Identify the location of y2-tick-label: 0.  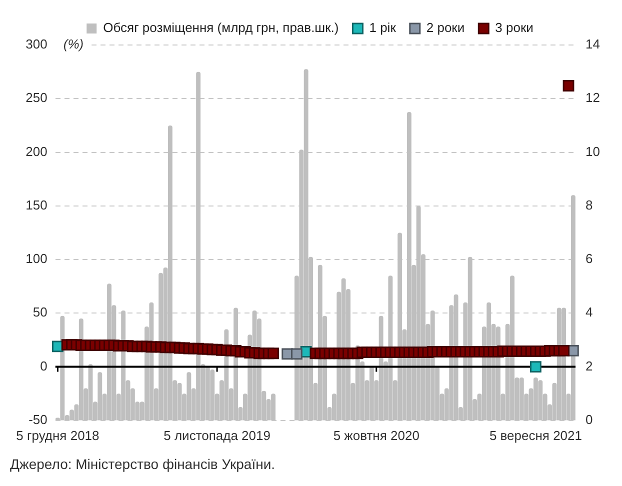
(589, 419).